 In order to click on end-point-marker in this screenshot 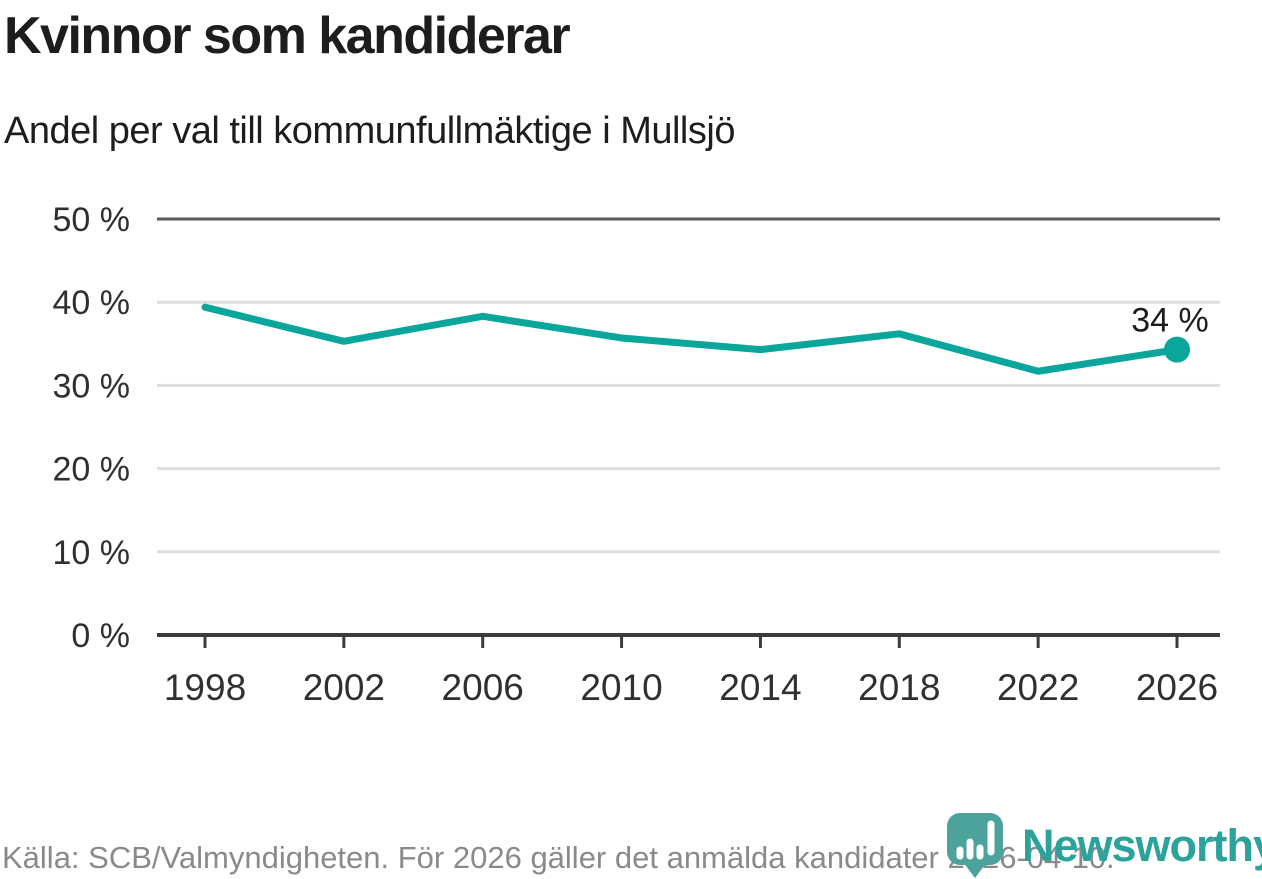, I will do `click(1176, 349)`.